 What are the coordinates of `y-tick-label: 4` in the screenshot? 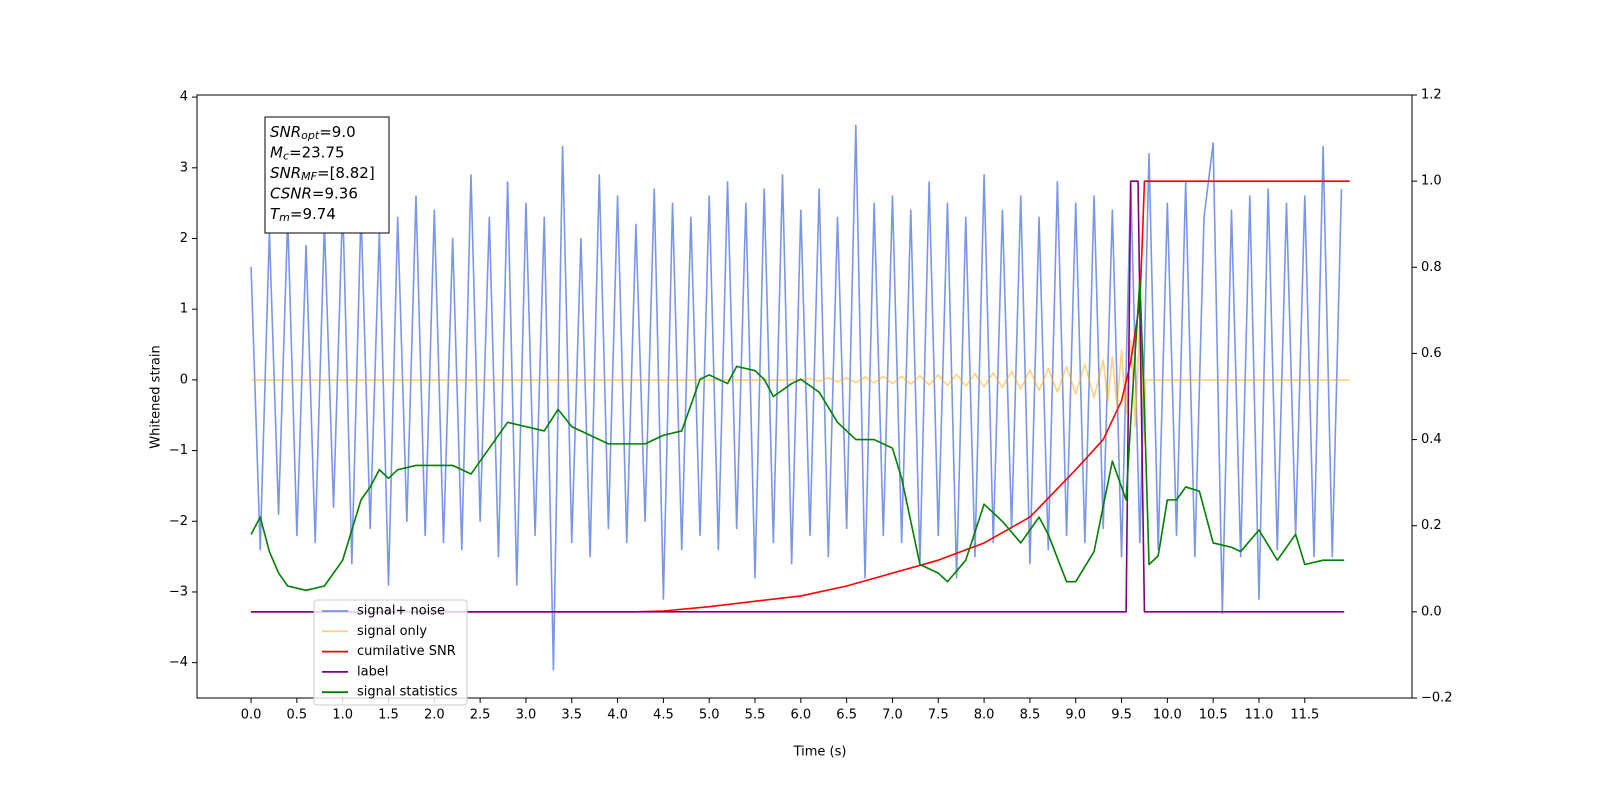 It's located at (184, 97).